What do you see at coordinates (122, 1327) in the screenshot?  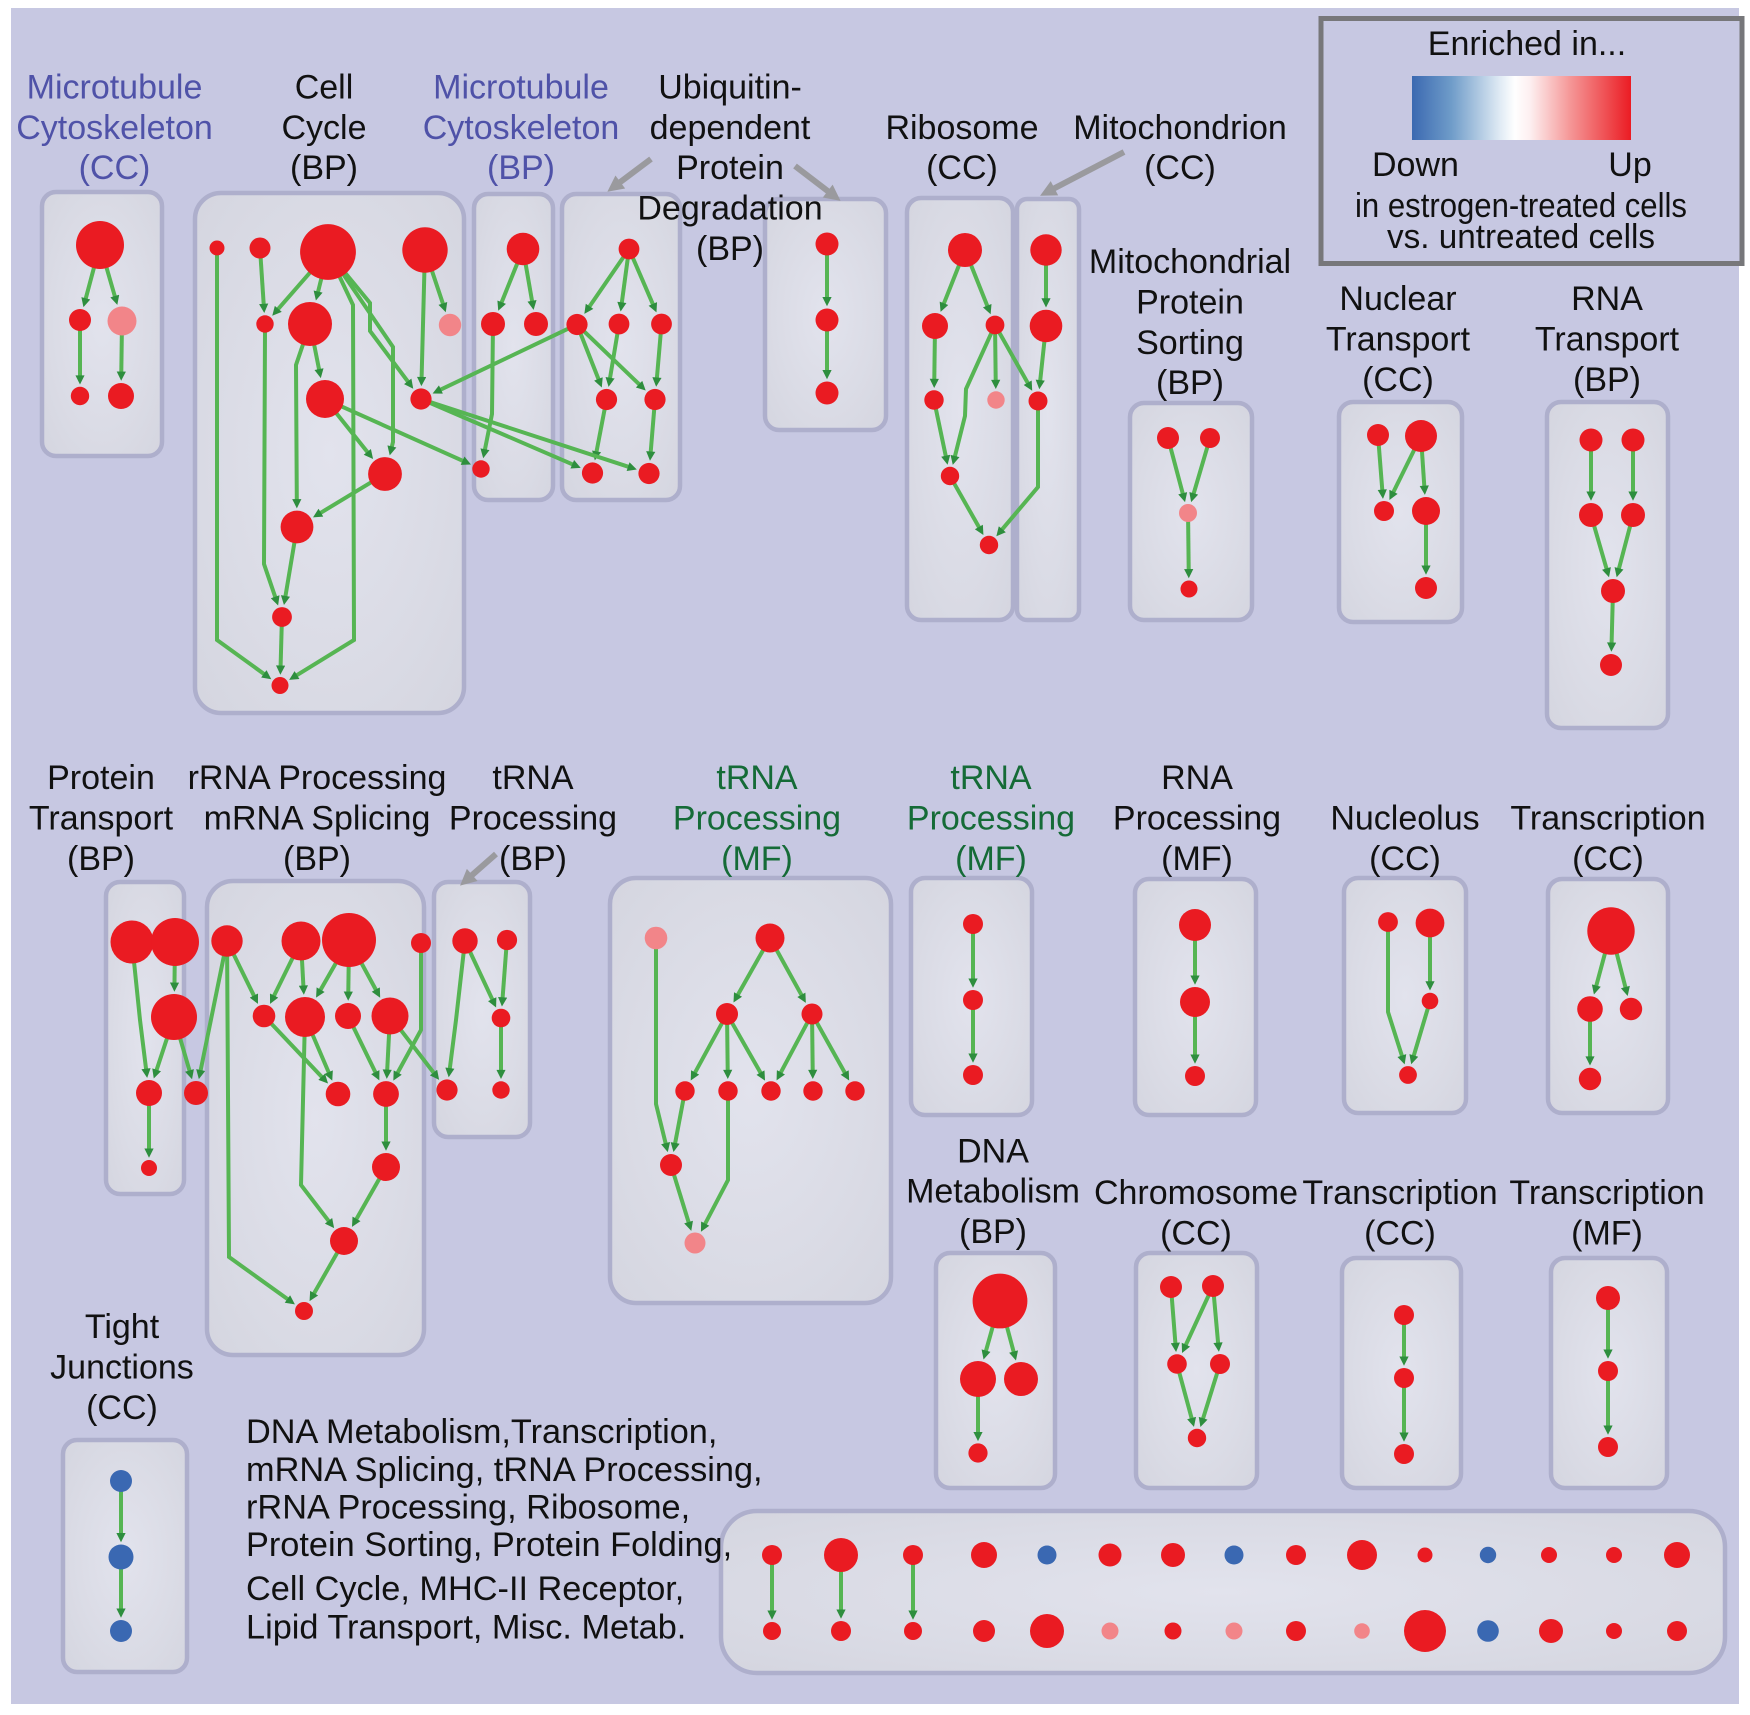 I see `svg-text: Tight` at bounding box center [122, 1327].